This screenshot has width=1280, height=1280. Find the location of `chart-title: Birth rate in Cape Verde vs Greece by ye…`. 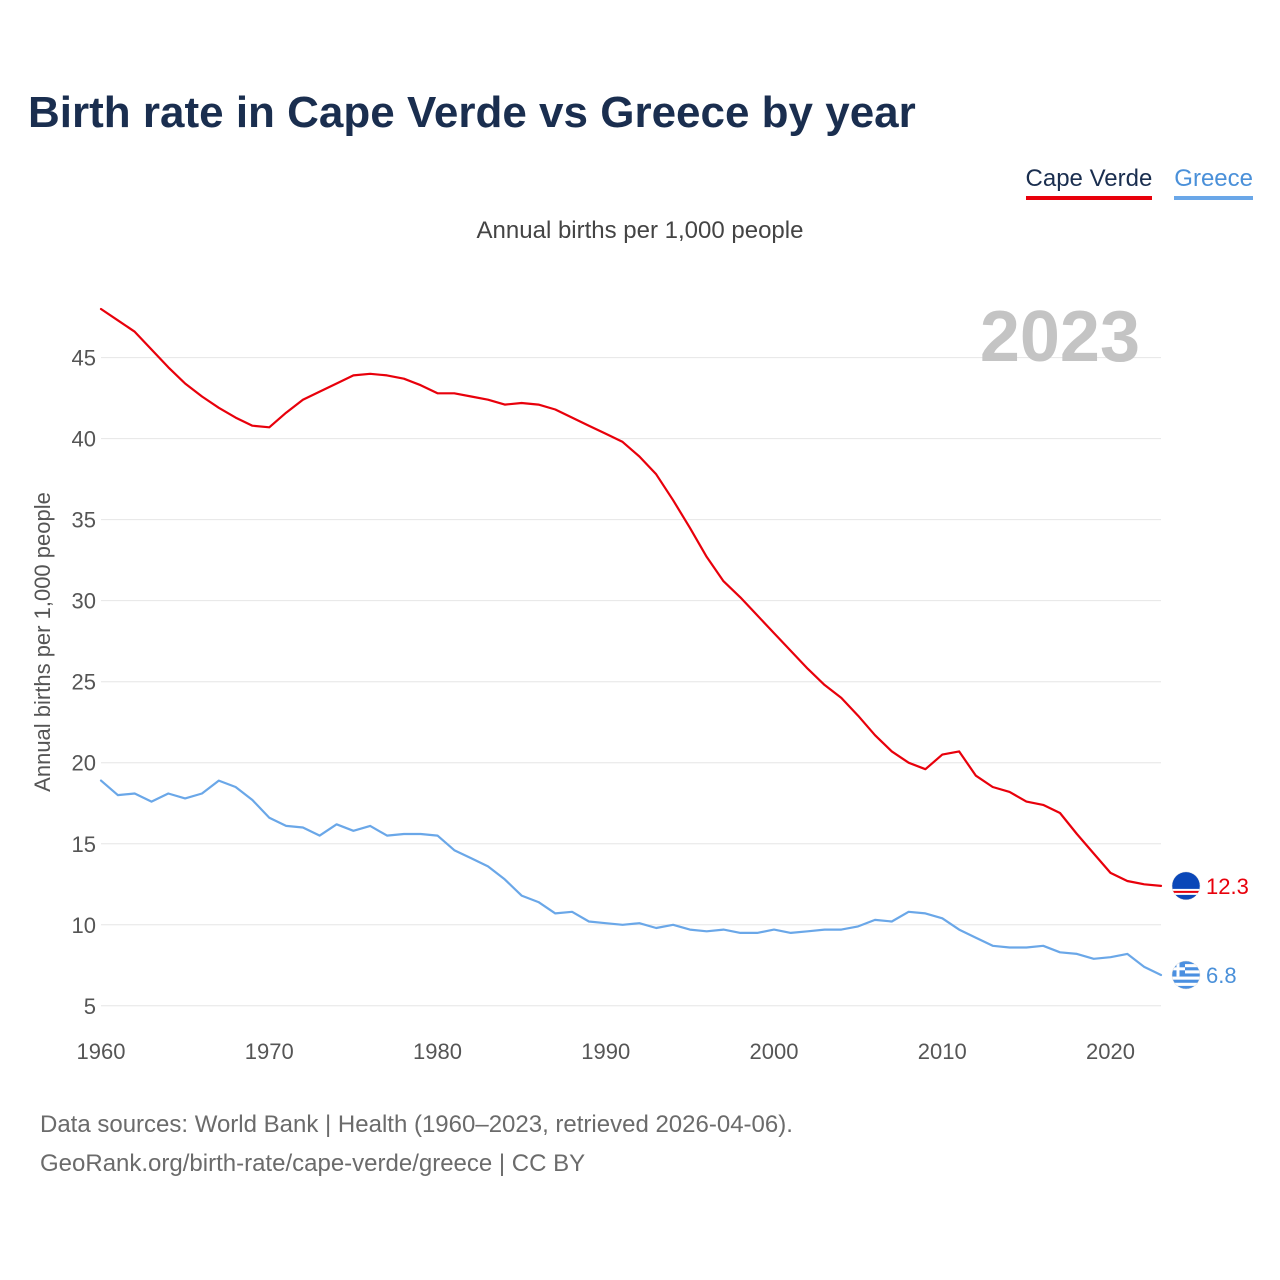

chart-title: Birth rate in Cape Verde vs Greece by ye… is located at coordinates (472, 112).